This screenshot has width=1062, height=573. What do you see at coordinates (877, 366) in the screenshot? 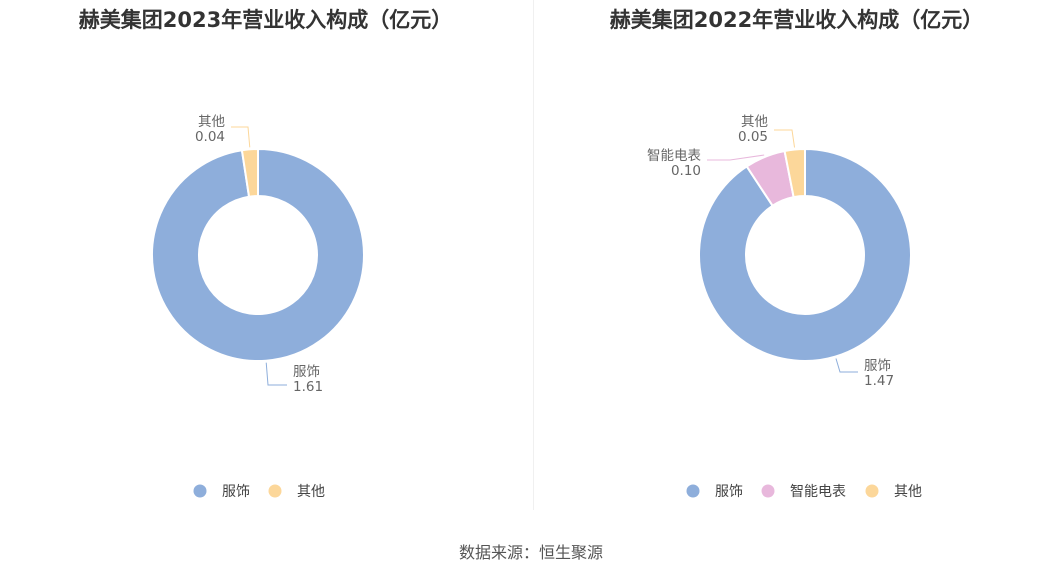
I see `slice-category-label-1-0: 服饰` at bounding box center [877, 366].